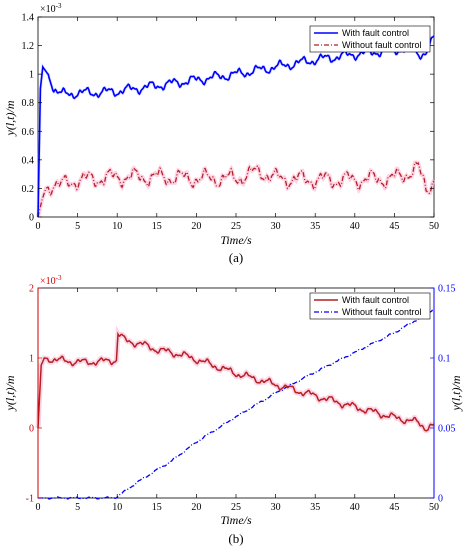 This screenshot has height=550, width=466. What do you see at coordinates (440, 499) in the screenshot?
I see `y-right-tick-label: 0` at bounding box center [440, 499].